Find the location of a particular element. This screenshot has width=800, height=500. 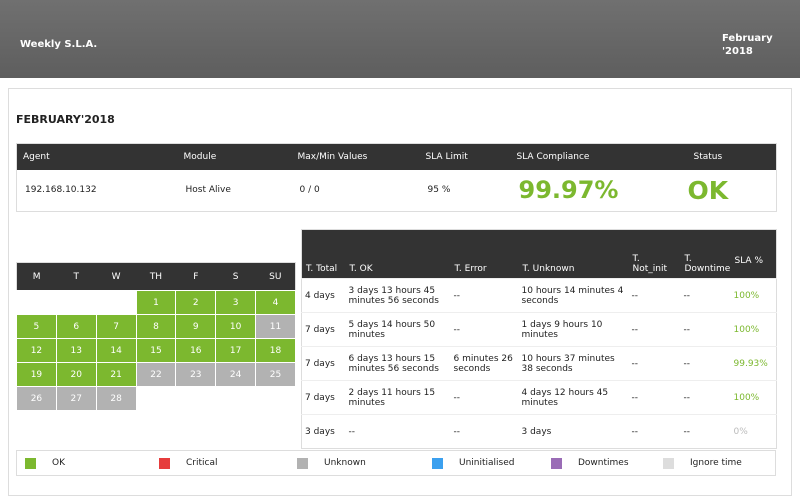

weekday: TH is located at coordinates (156, 276).